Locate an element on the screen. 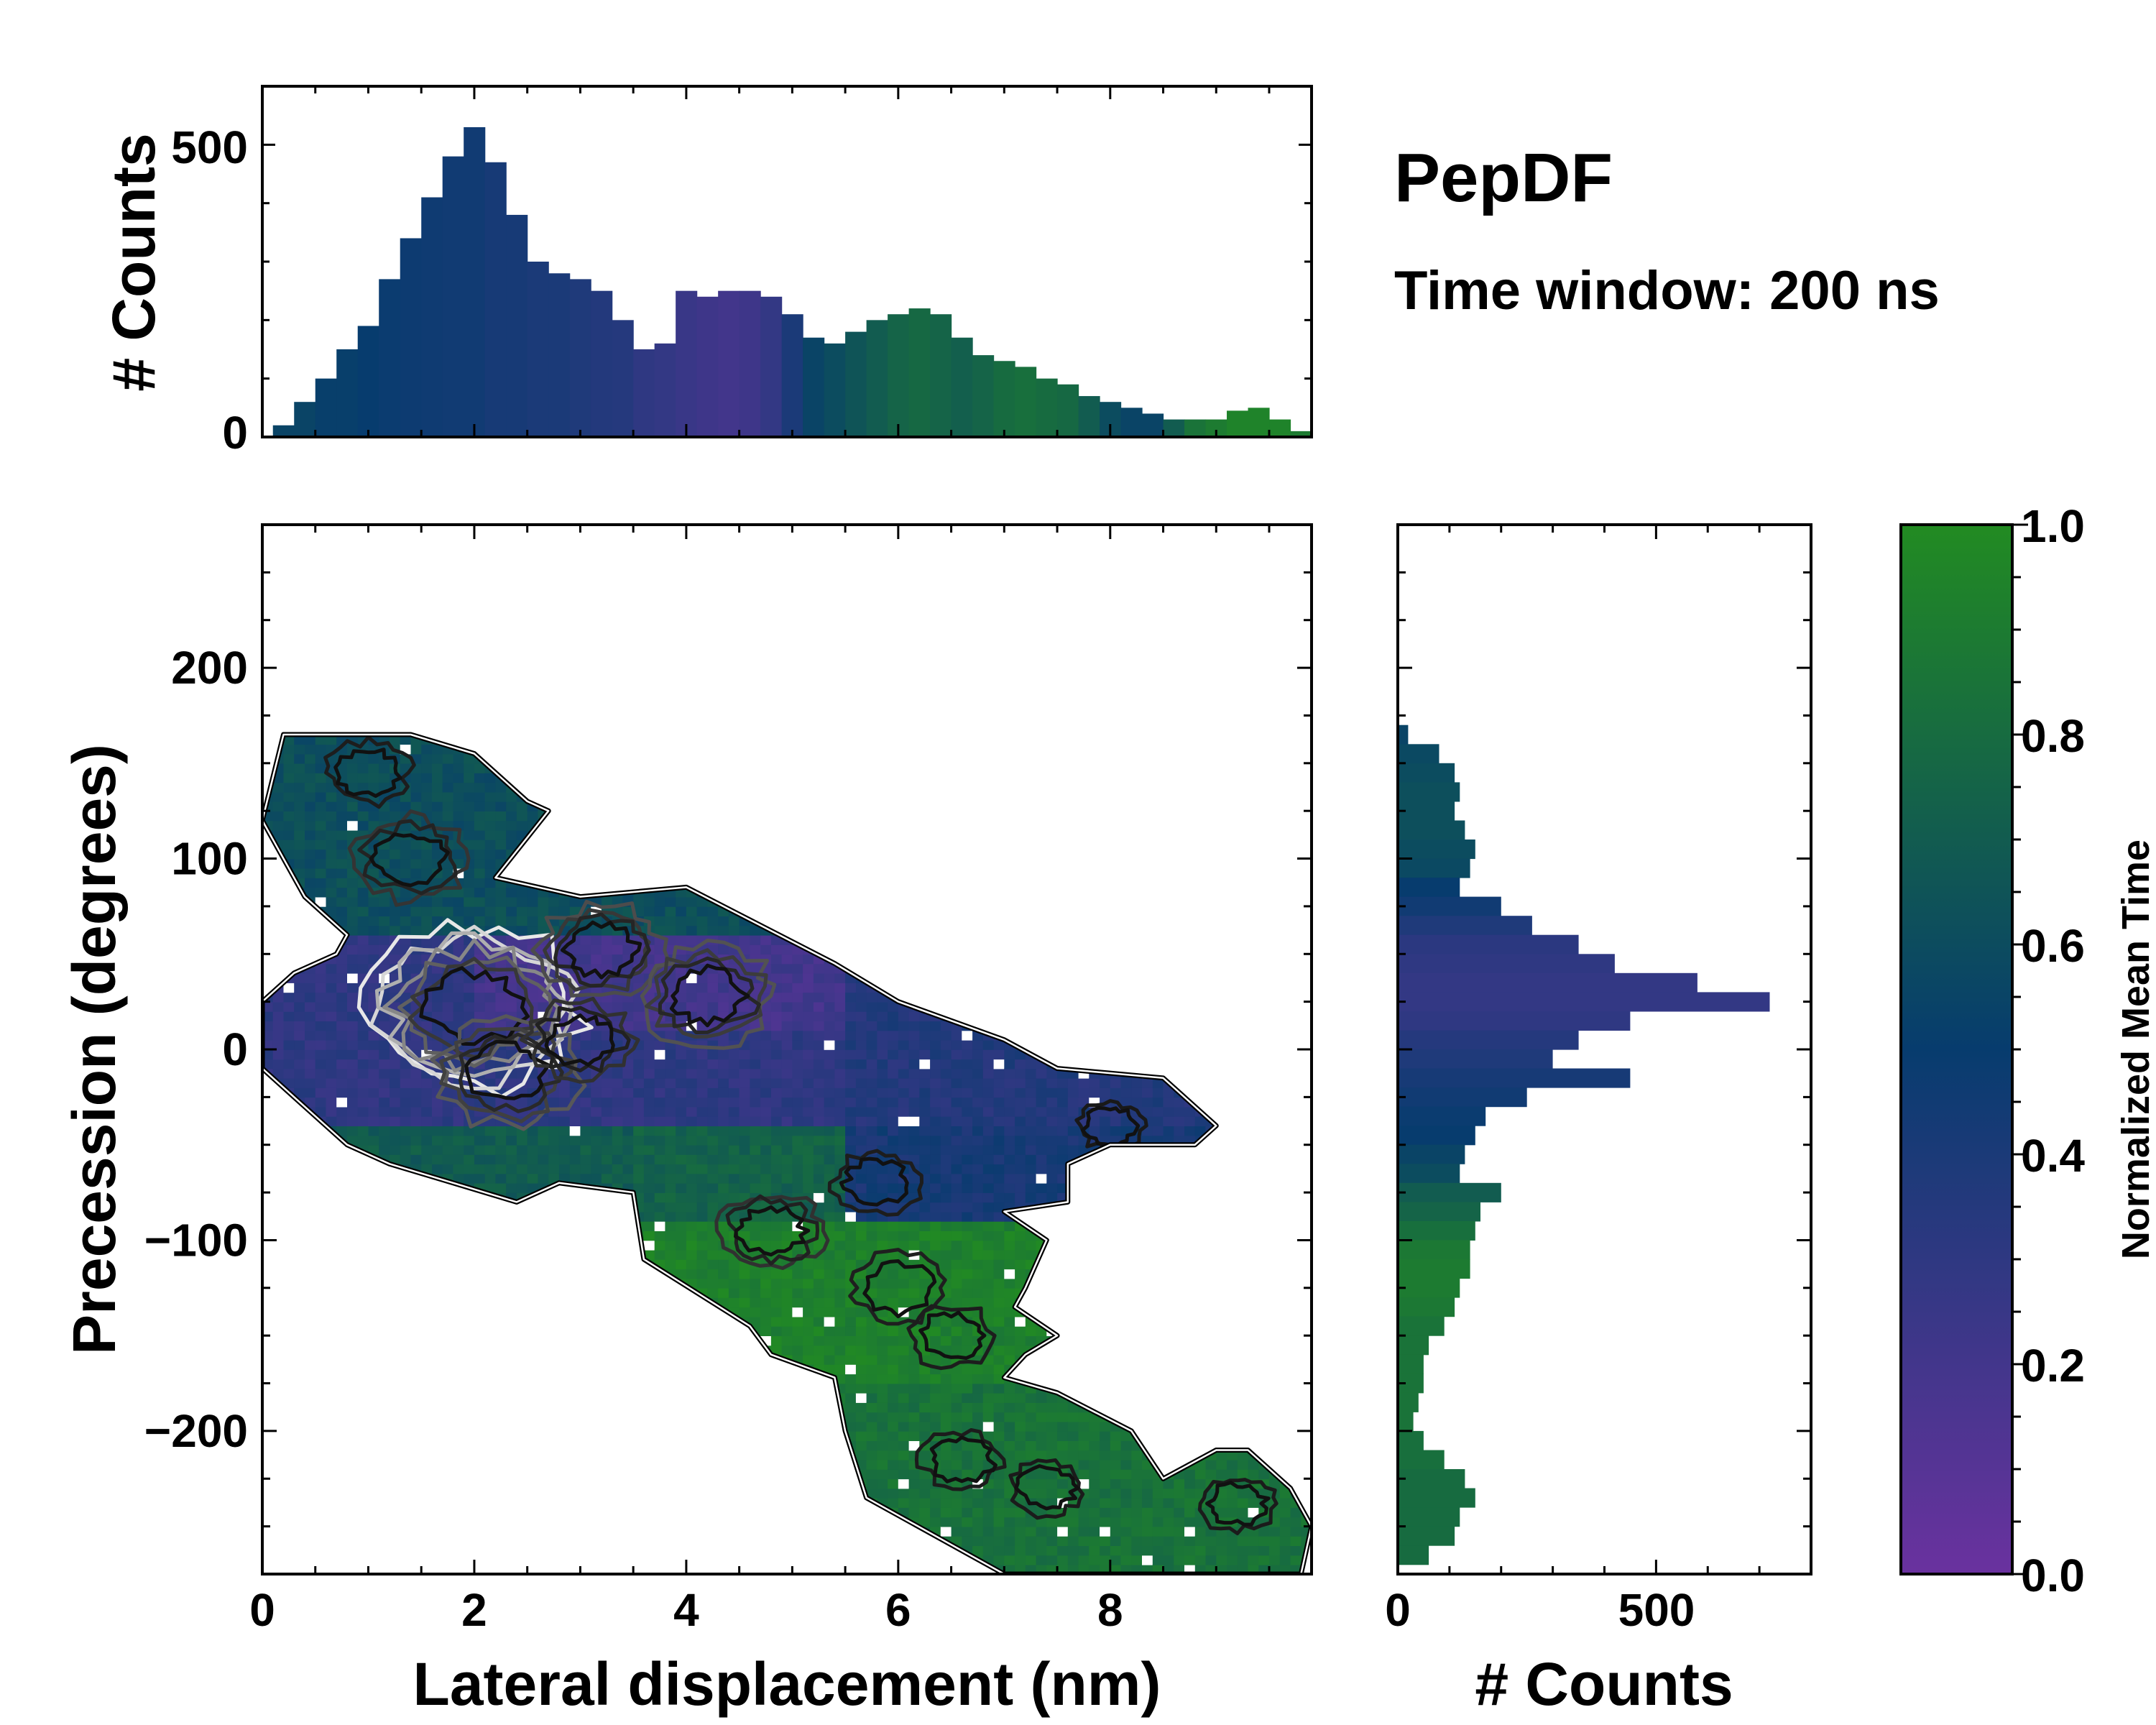  top-histogram-bar is located at coordinates (962, 387).